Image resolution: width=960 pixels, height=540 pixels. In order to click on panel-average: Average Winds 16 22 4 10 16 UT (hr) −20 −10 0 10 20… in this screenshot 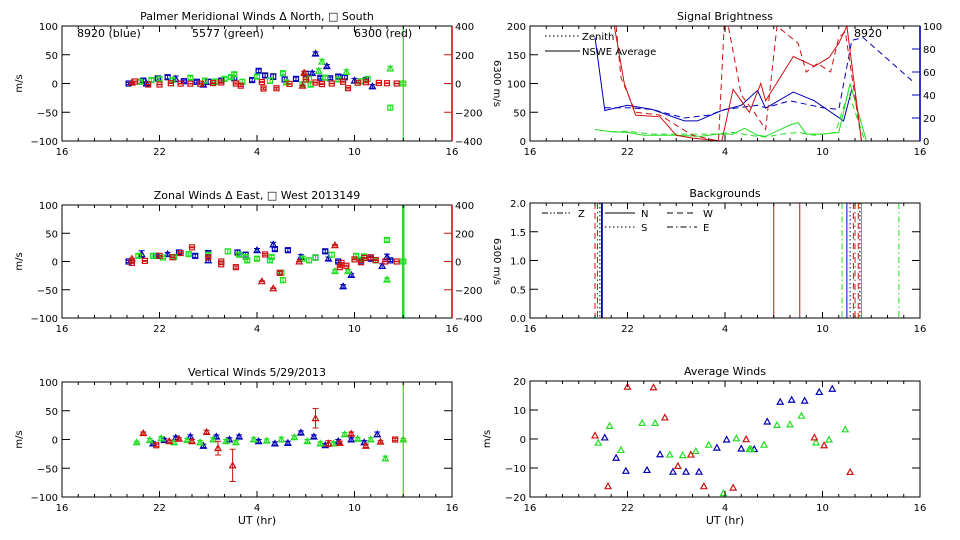, I will do `click(704, 446)`.